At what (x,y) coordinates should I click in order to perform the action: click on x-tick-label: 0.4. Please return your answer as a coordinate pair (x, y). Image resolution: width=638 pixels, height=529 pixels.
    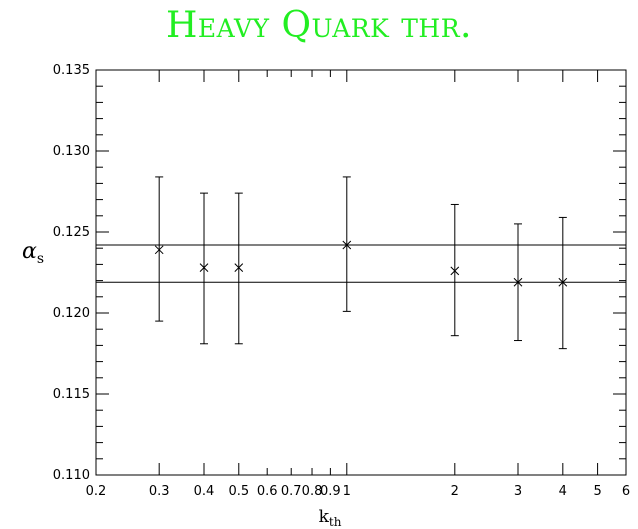
    Looking at the image, I should click on (204, 491).